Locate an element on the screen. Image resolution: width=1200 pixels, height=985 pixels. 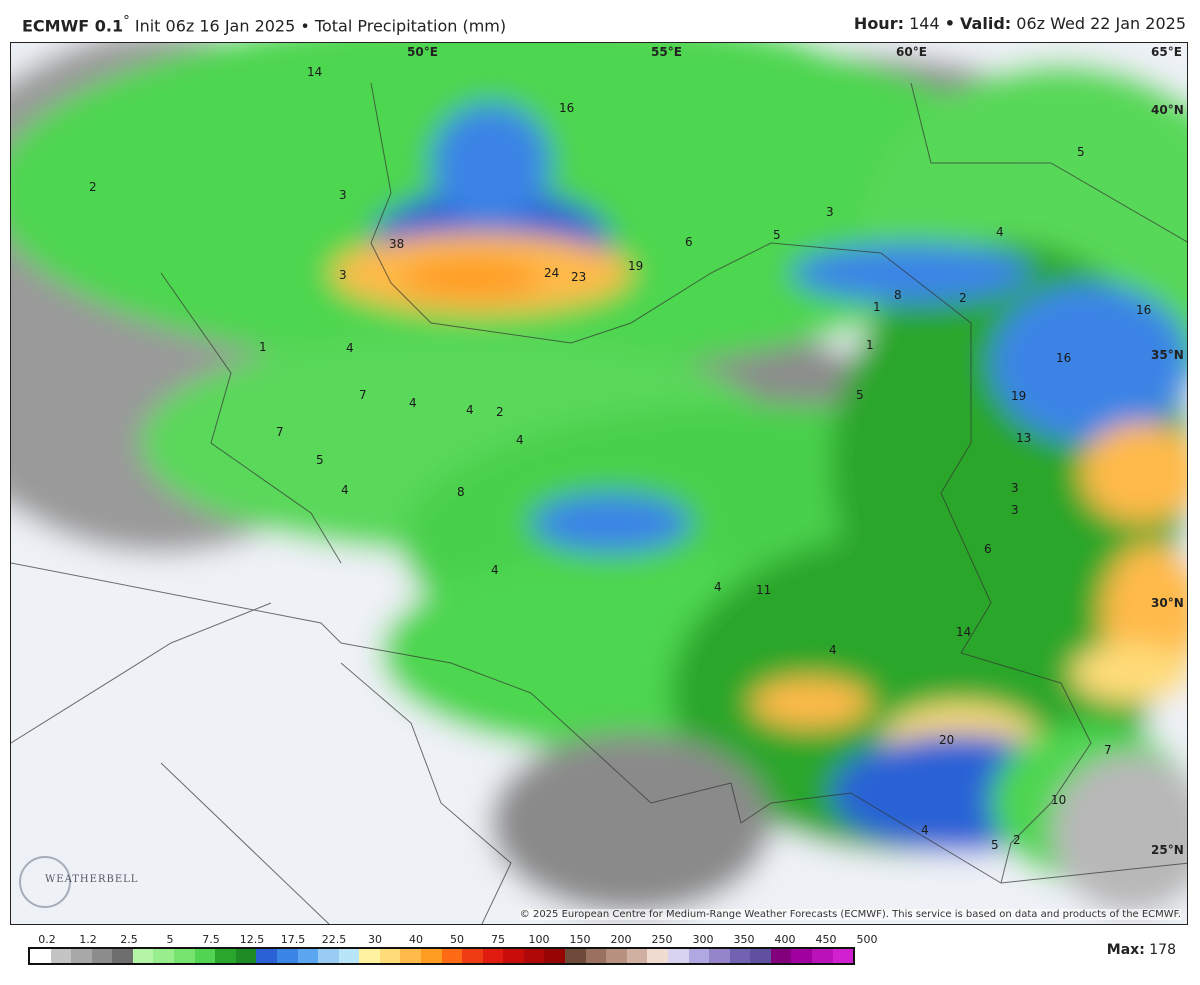
legend-tick: 22.5 is located at coordinates (334, 939).